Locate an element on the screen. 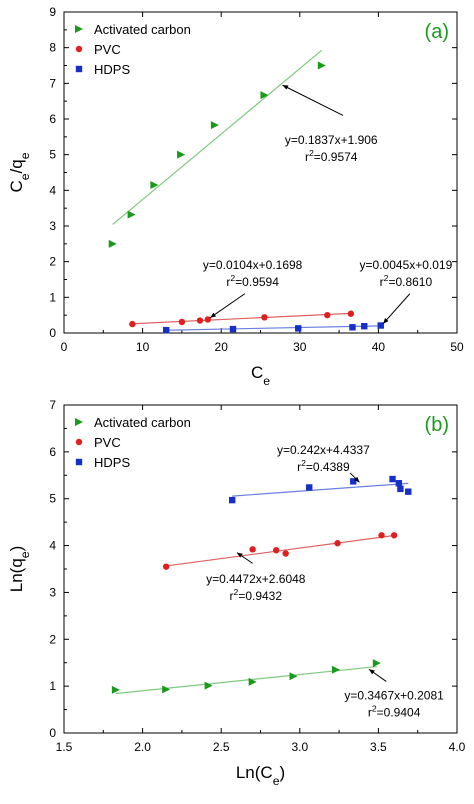 The height and width of the screenshot is (804, 474). x-tick-label: 20 is located at coordinates (222, 347).